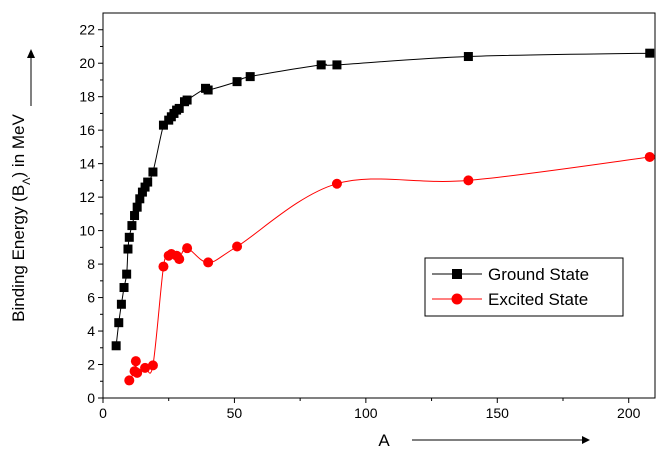  Describe the element at coordinates (498, 413) in the screenshot. I see `x-tick-label: 150` at that location.